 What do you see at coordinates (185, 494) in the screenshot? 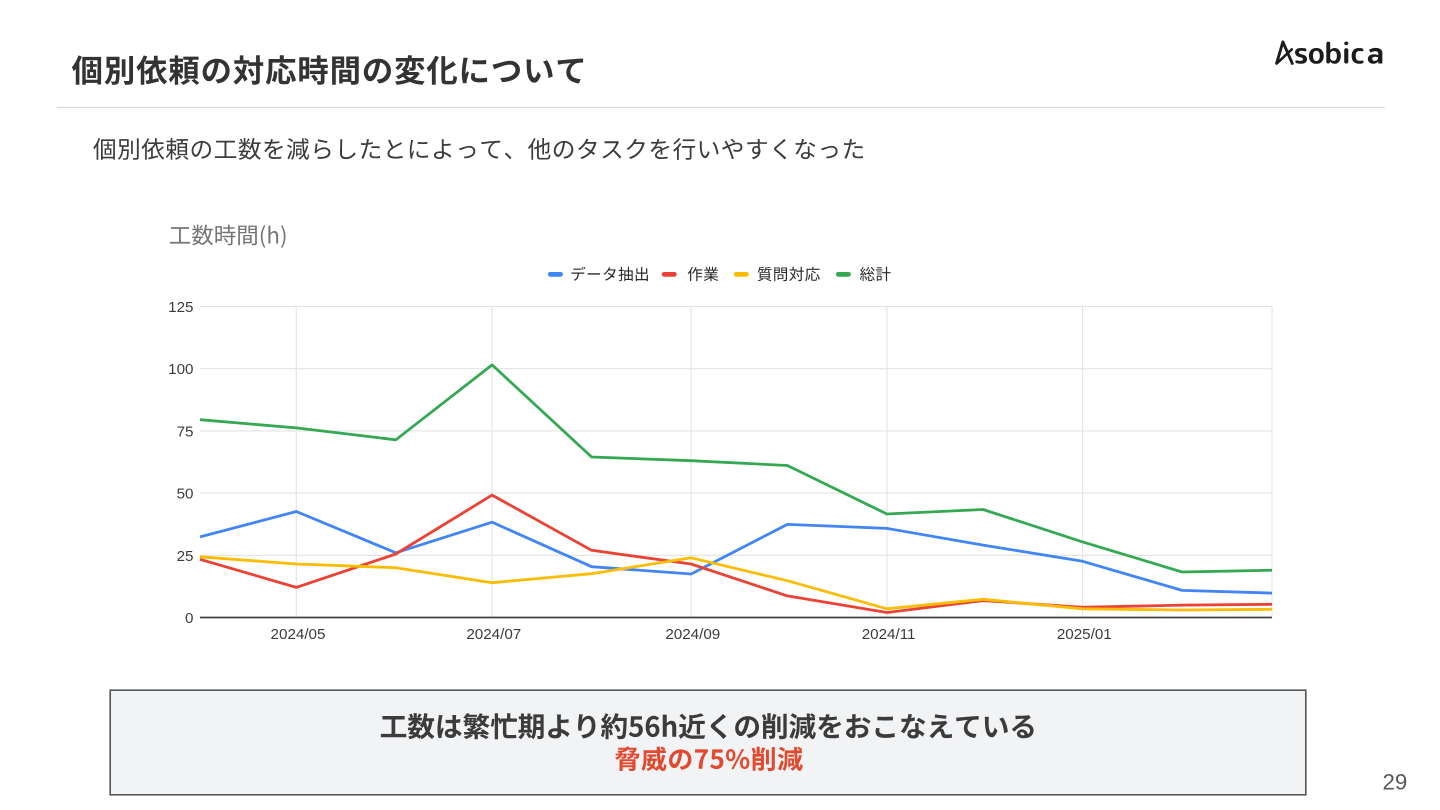
I see `svg-text: 50` at bounding box center [185, 494].